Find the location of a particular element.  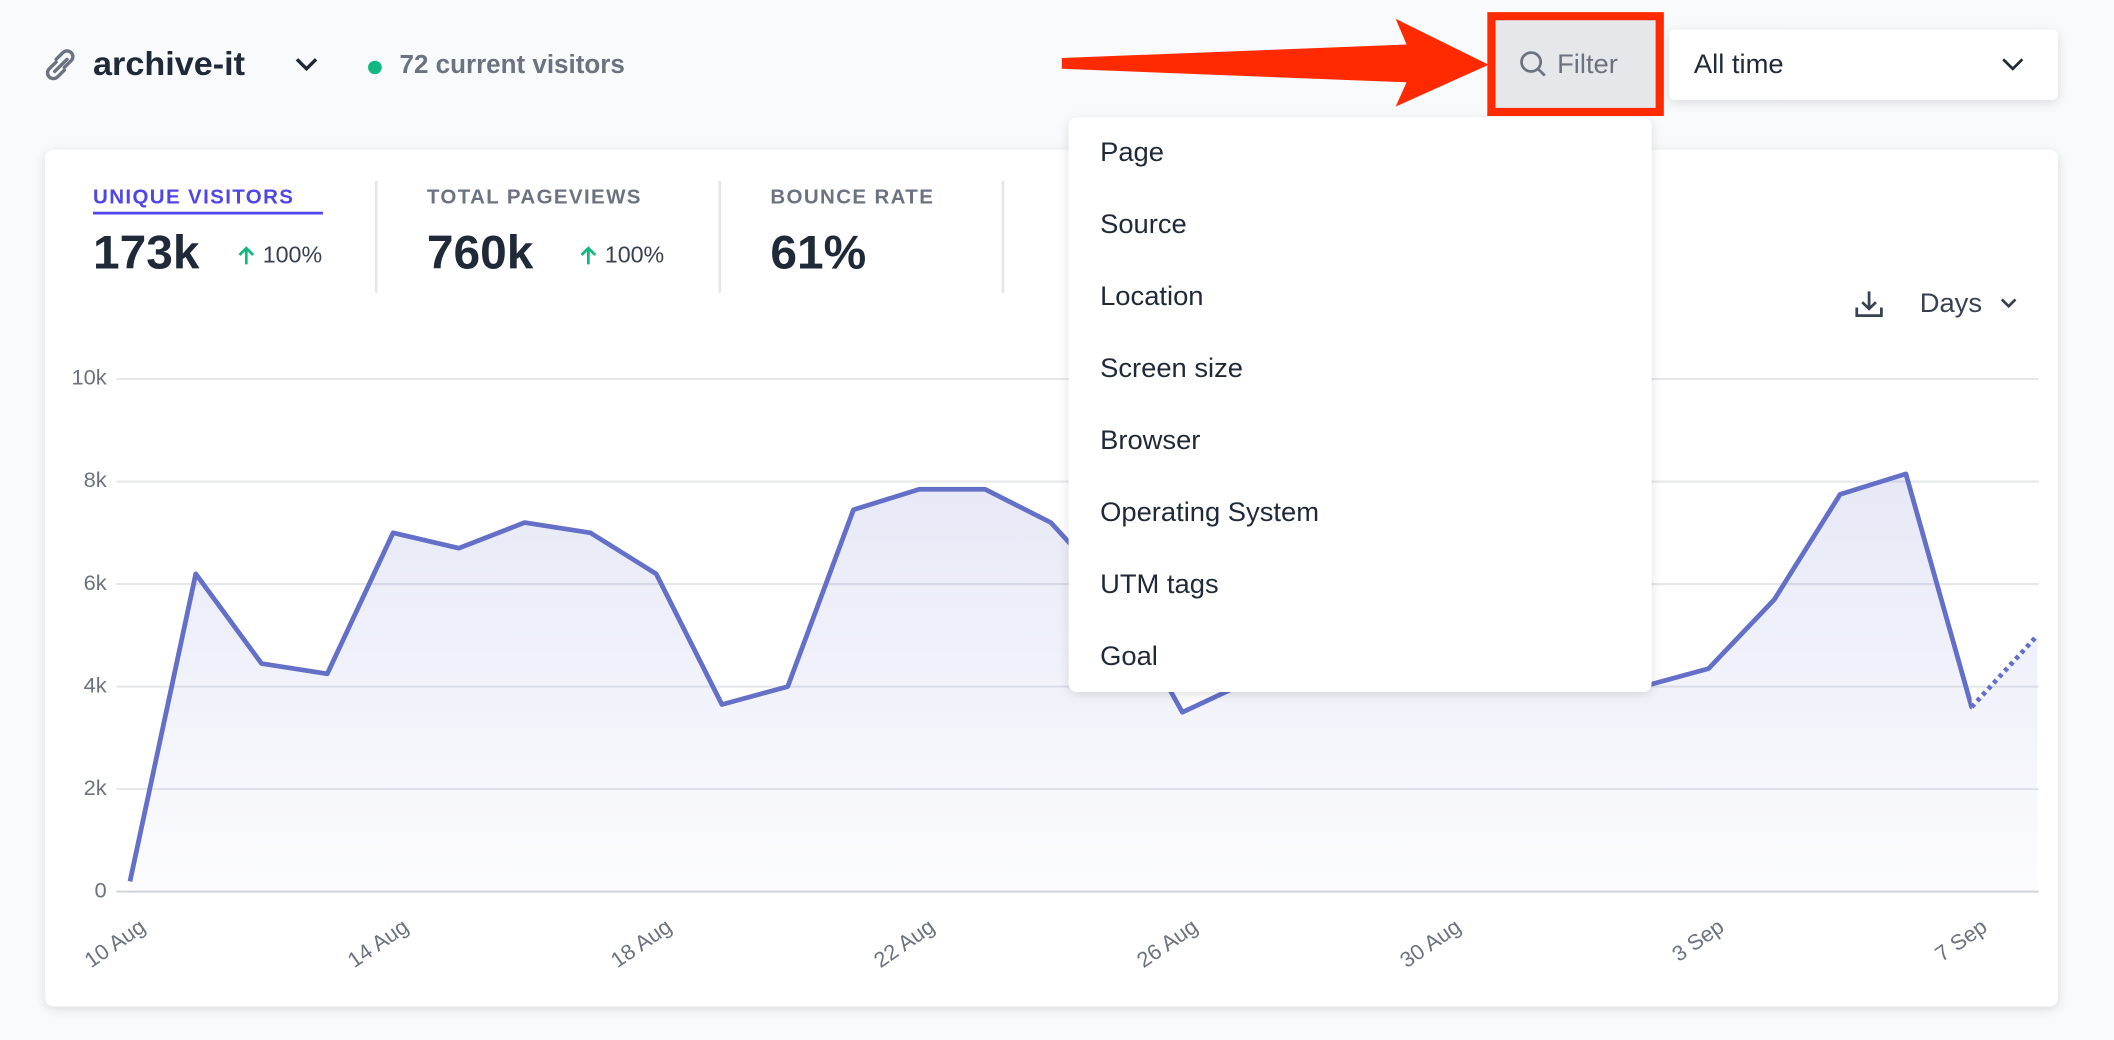

download-icon is located at coordinates (1869, 304).